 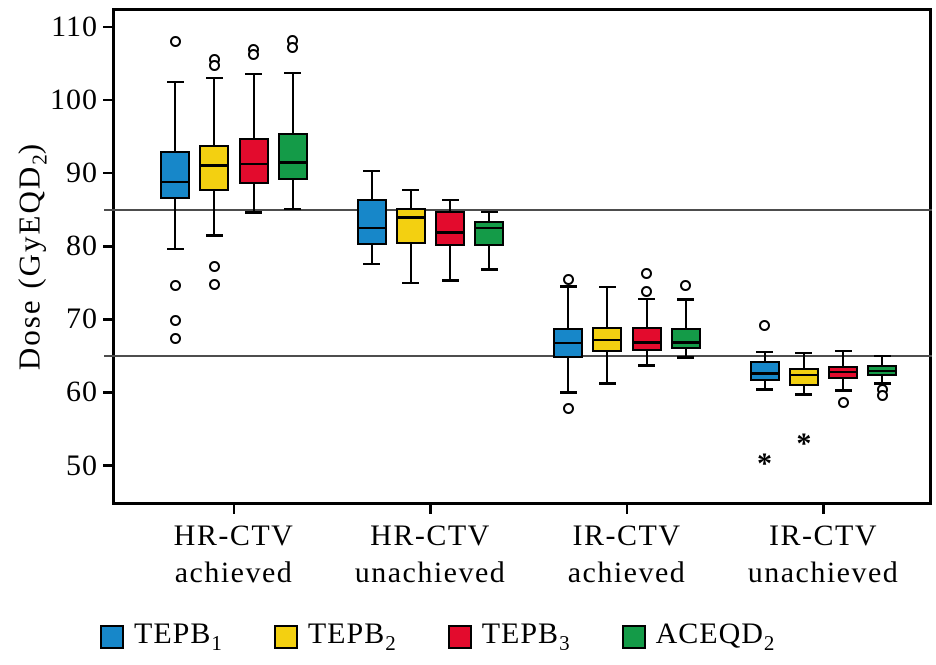 I want to click on y-tick-label: 110, so click(x=74, y=26).